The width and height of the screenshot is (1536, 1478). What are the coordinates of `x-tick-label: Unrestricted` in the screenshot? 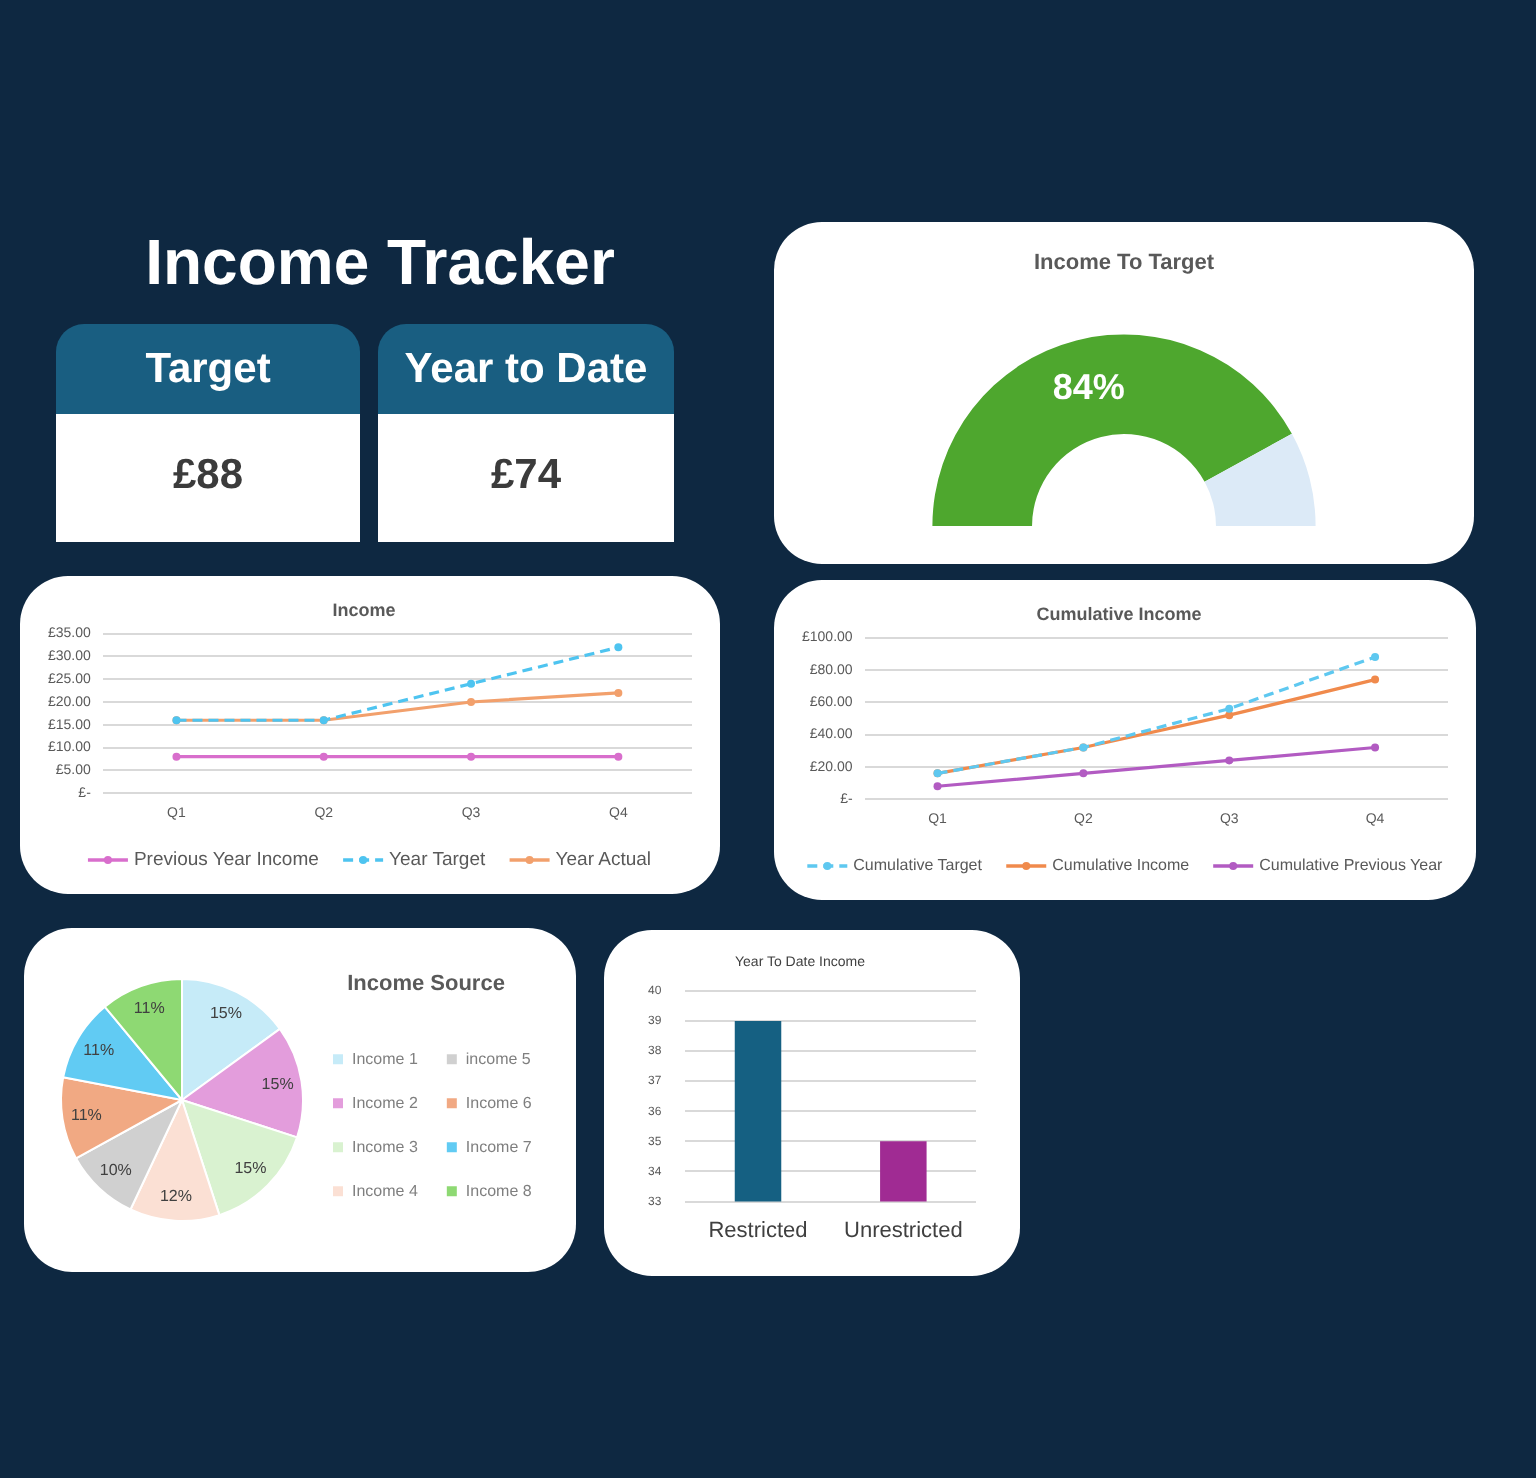 It's located at (903, 1230).